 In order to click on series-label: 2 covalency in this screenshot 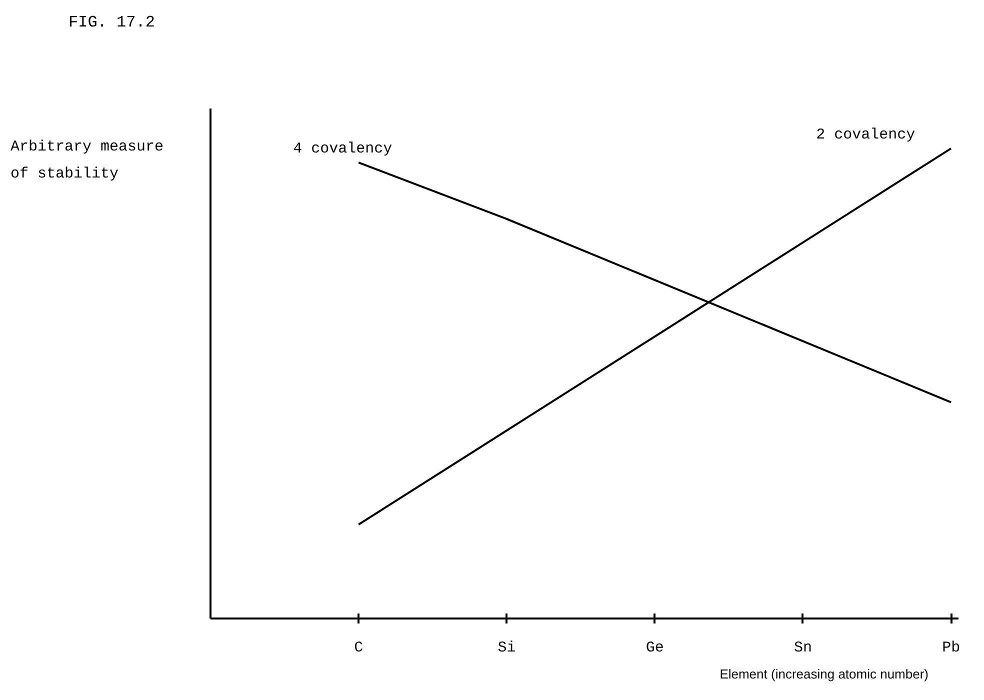, I will do `click(866, 135)`.